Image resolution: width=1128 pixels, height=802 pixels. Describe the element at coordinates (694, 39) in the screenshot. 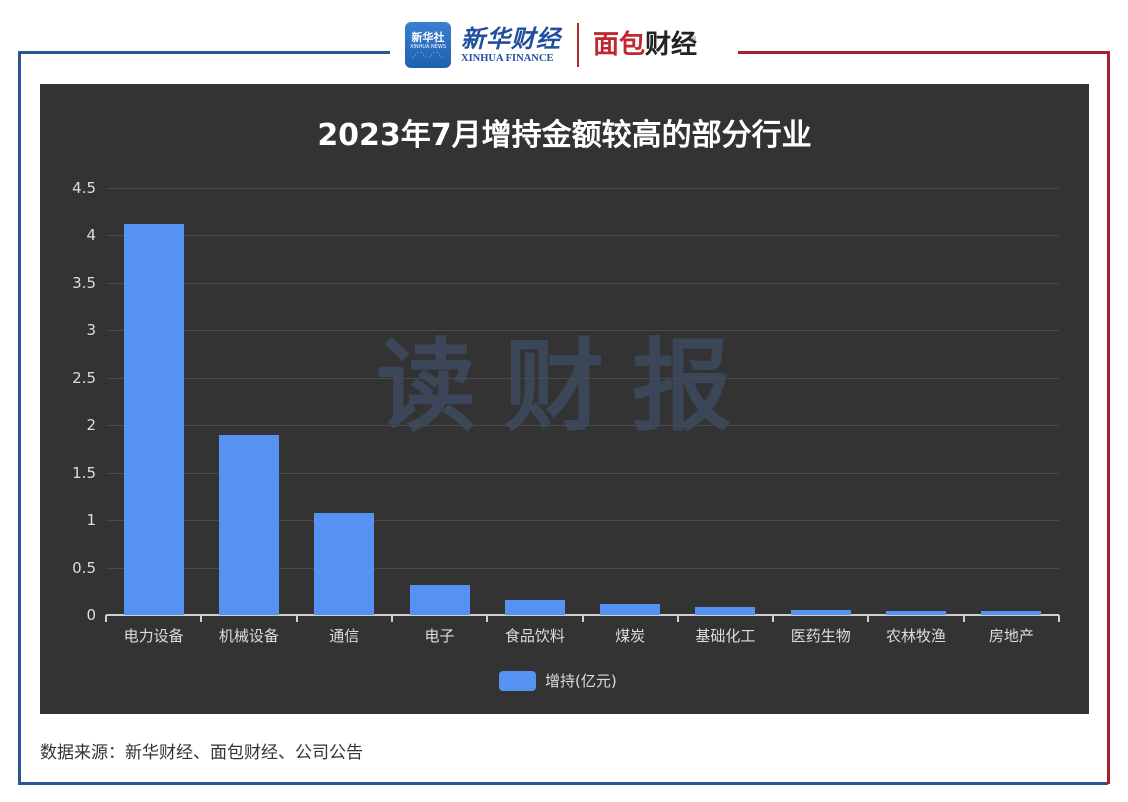

I see `registered-mark: ®` at that location.